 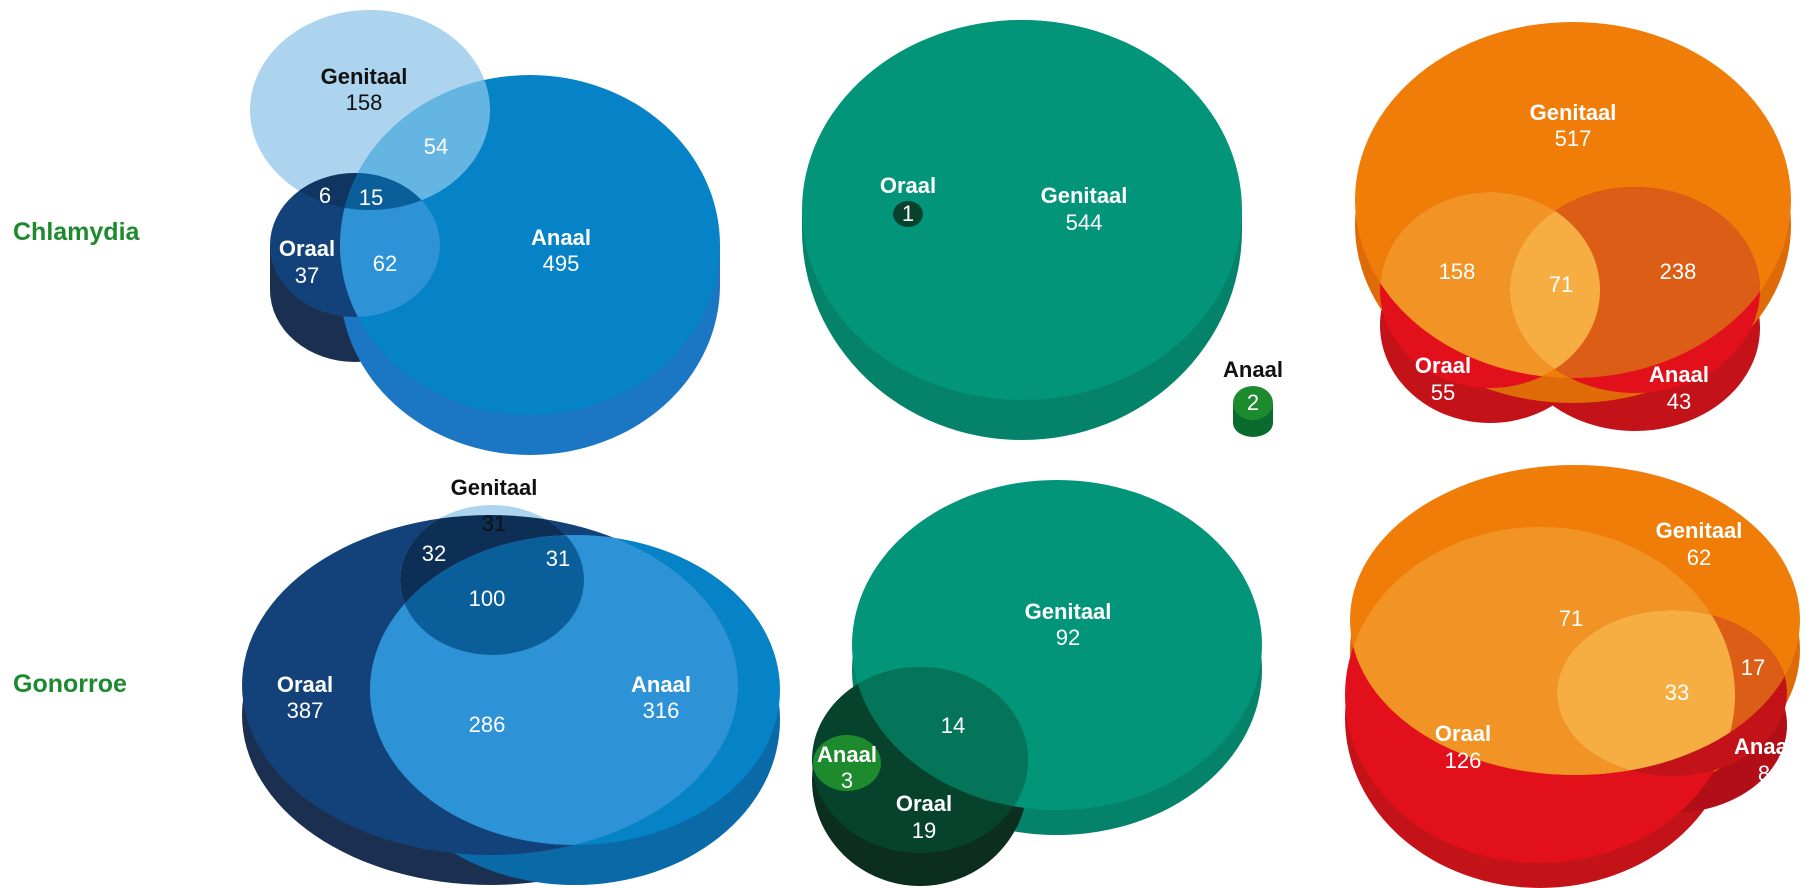 I want to click on value-oraal-anaal: 286, so click(x=487, y=724).